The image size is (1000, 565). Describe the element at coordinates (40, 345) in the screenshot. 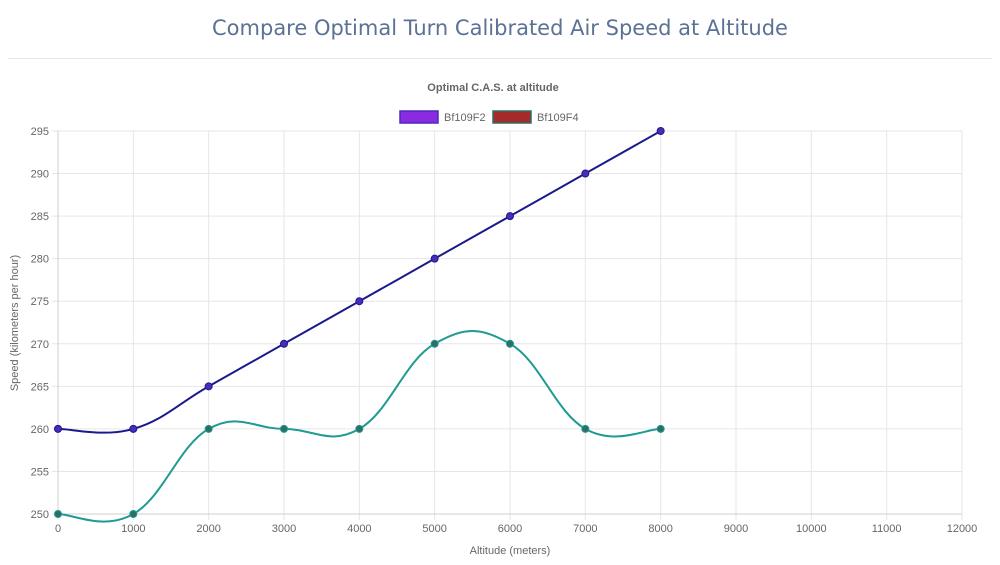

I see `y-tick-label: 270` at that location.